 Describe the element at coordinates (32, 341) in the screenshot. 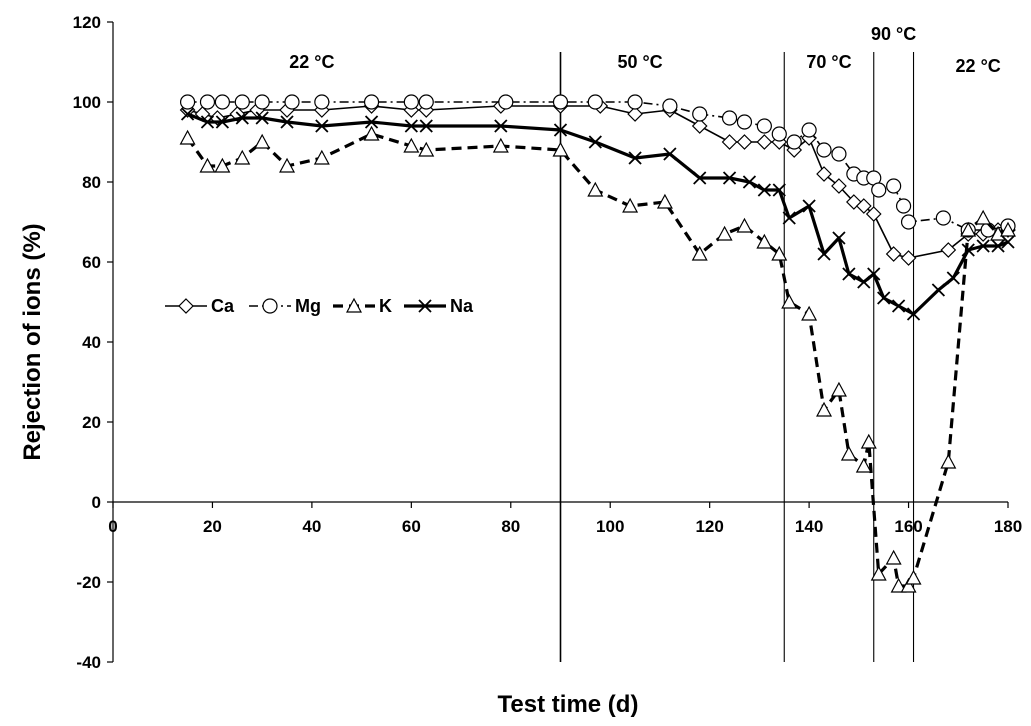

I see `y-axis-title: Rejection of ions (%)` at that location.